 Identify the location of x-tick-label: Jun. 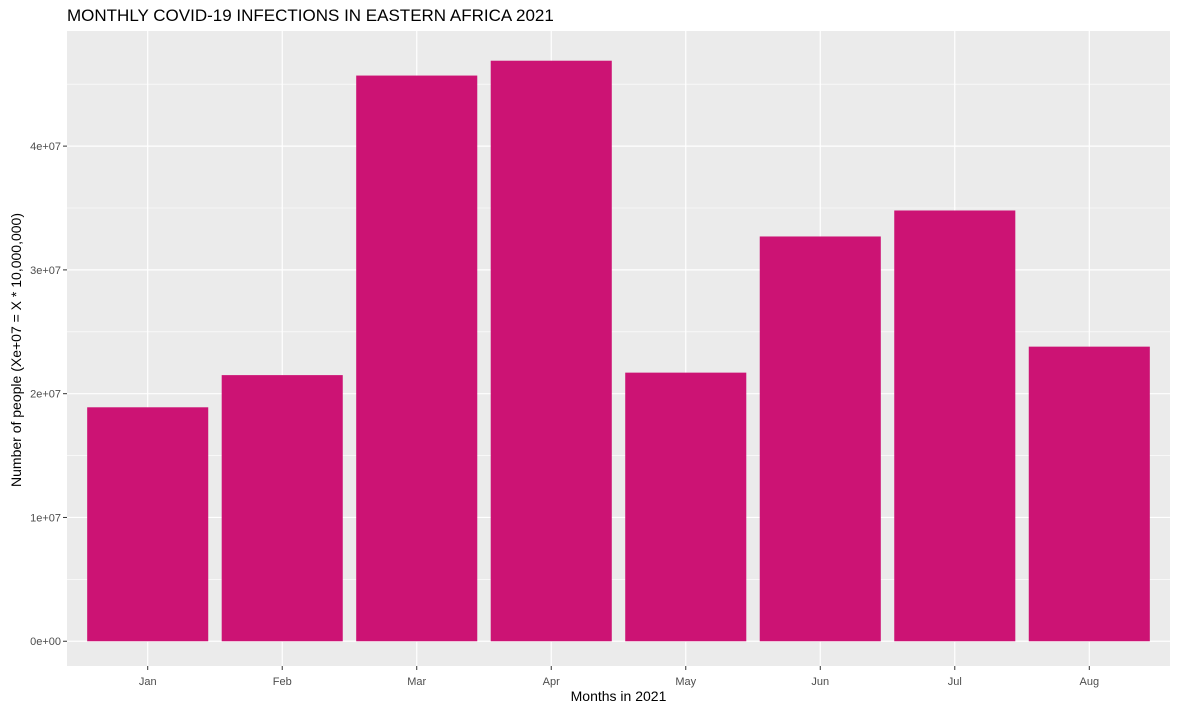
(820, 682).